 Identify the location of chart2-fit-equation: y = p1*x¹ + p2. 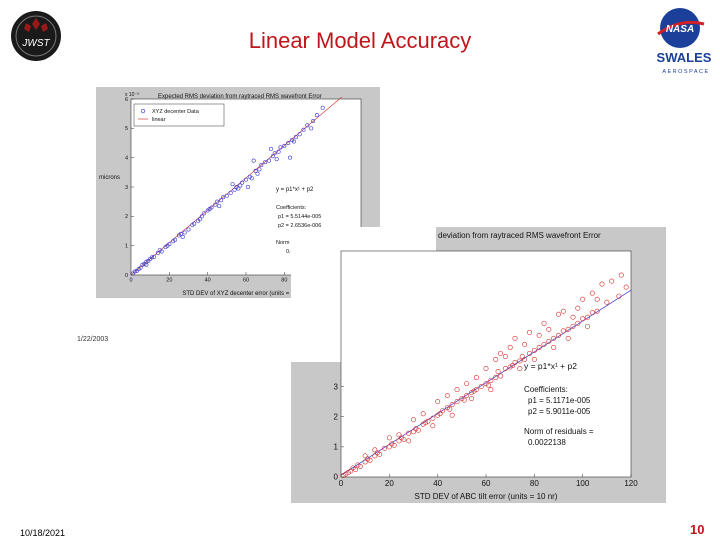
(550, 366).